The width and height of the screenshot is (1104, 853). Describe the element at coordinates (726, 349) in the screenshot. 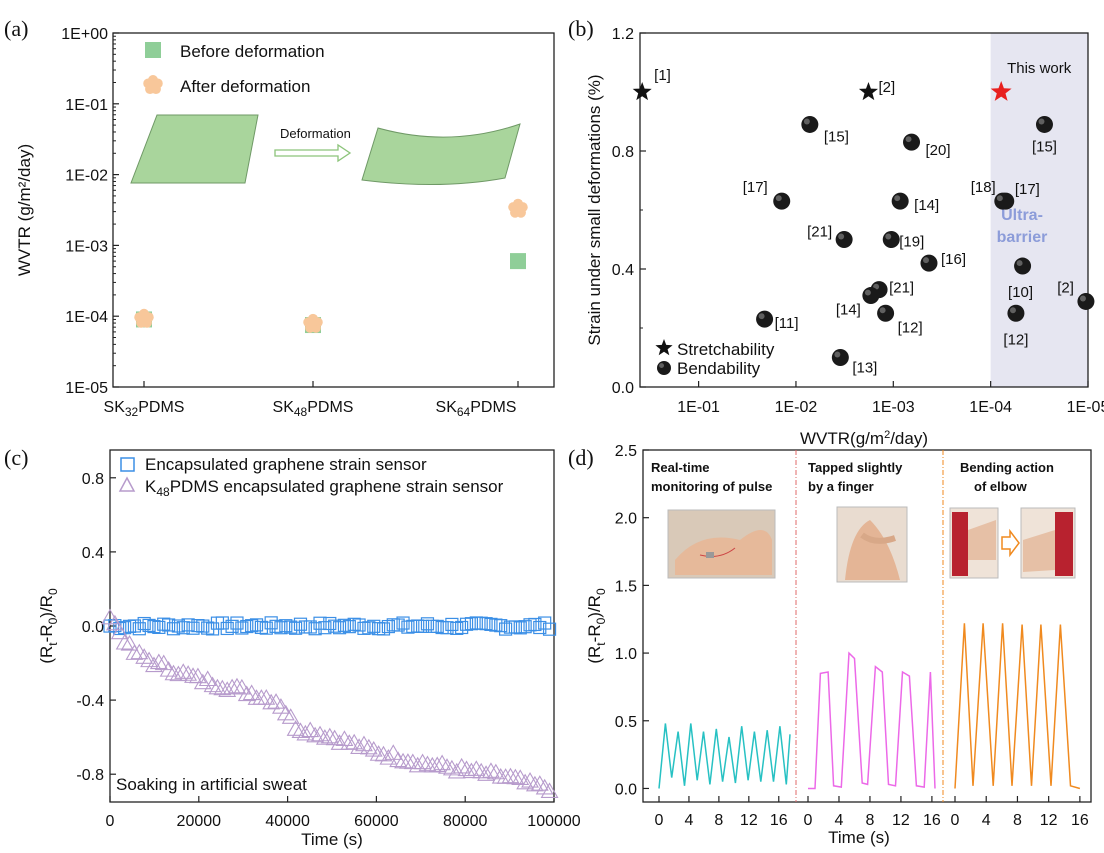

I see `legend-label-stretchability: Stretchability` at that location.